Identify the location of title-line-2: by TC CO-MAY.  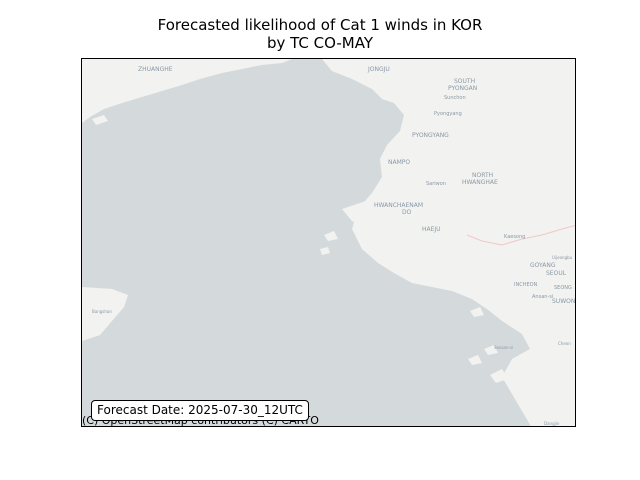
(319, 43).